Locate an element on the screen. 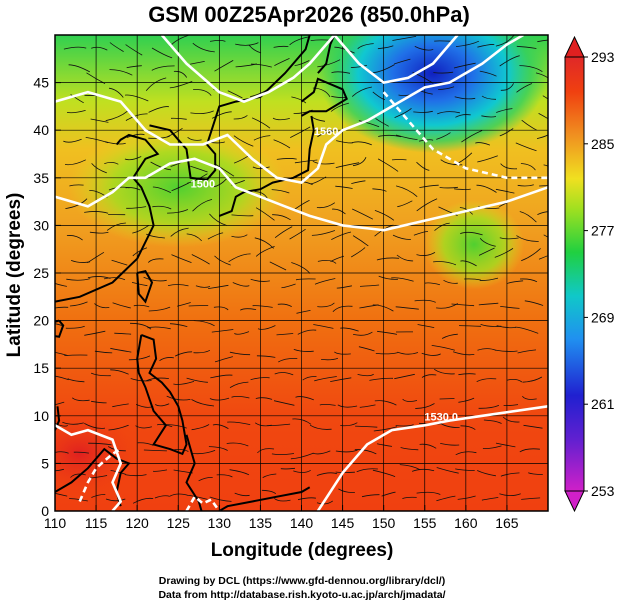  y-axis-label: Latitude (degrees) is located at coordinates (14, 275).